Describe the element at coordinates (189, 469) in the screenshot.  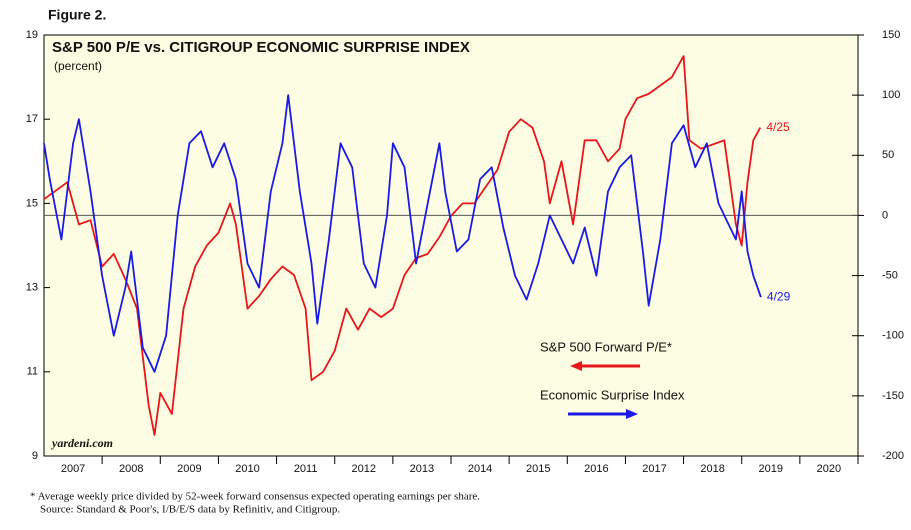
I see `x-tick-label: 2009` at that location.